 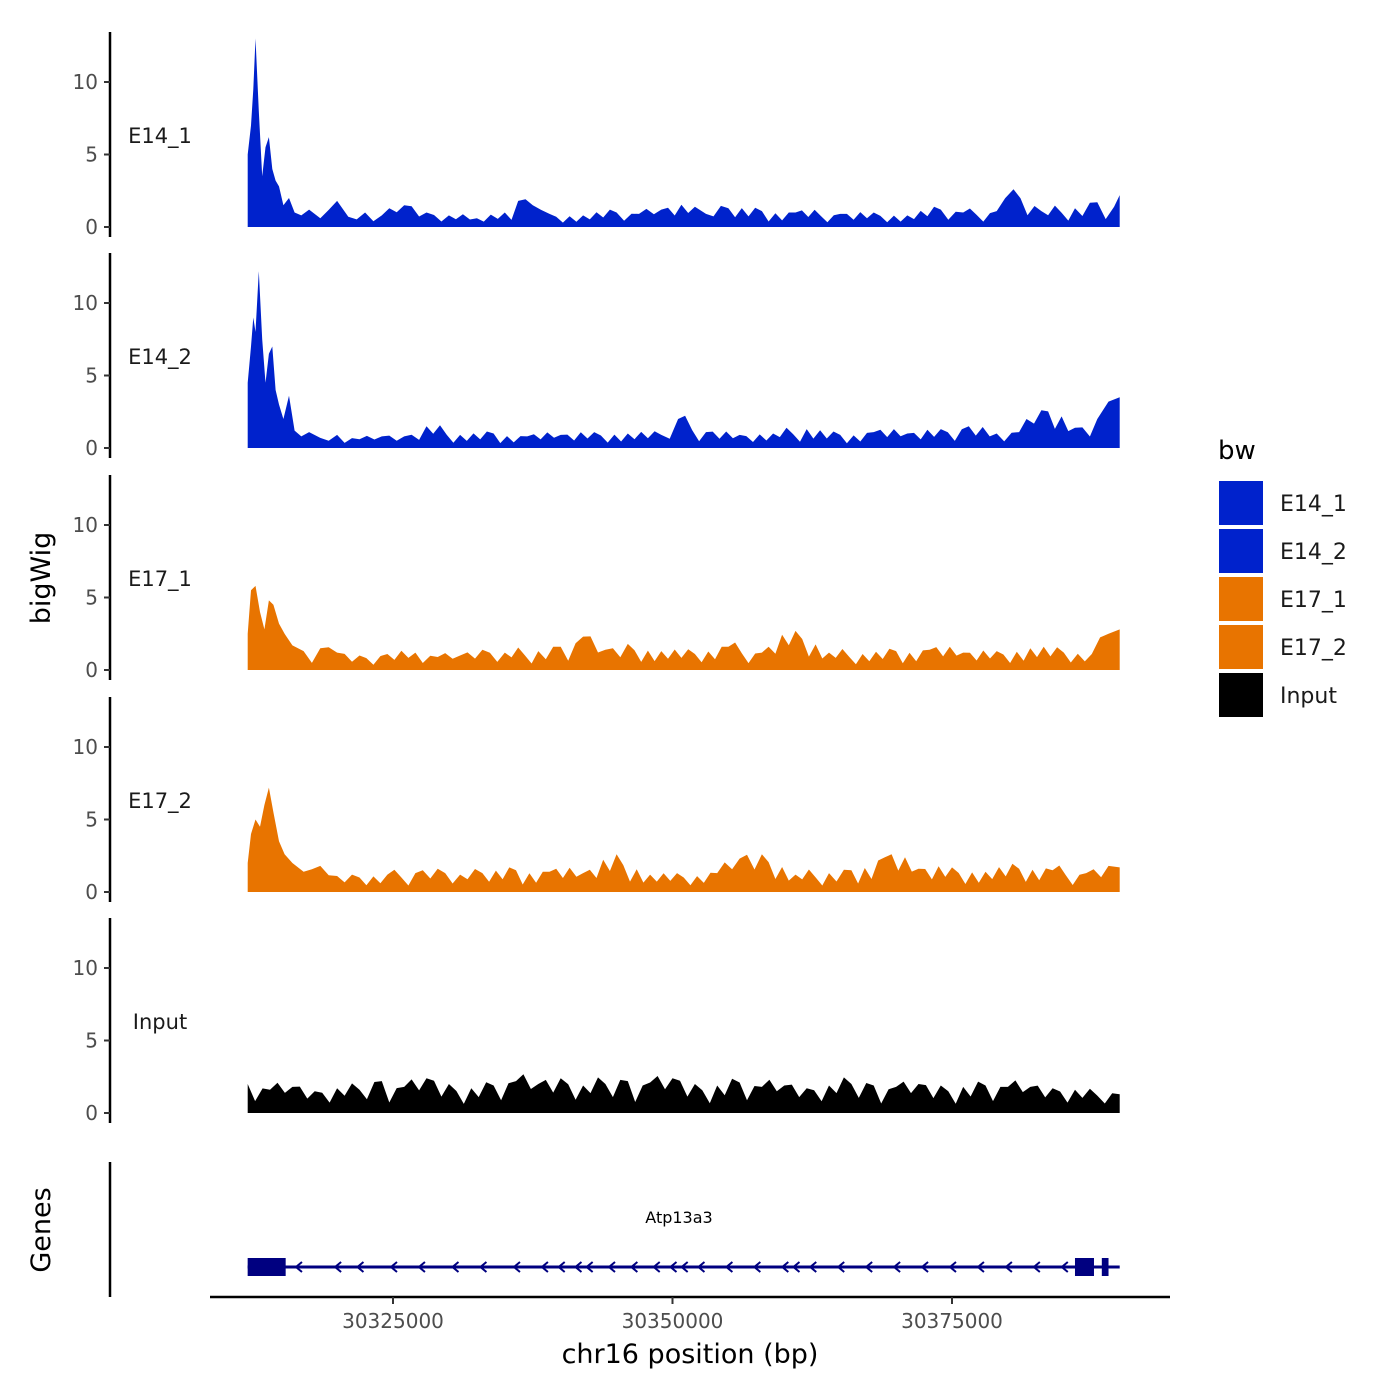 I want to click on legend-label: E14_1, so click(x=1313, y=504).